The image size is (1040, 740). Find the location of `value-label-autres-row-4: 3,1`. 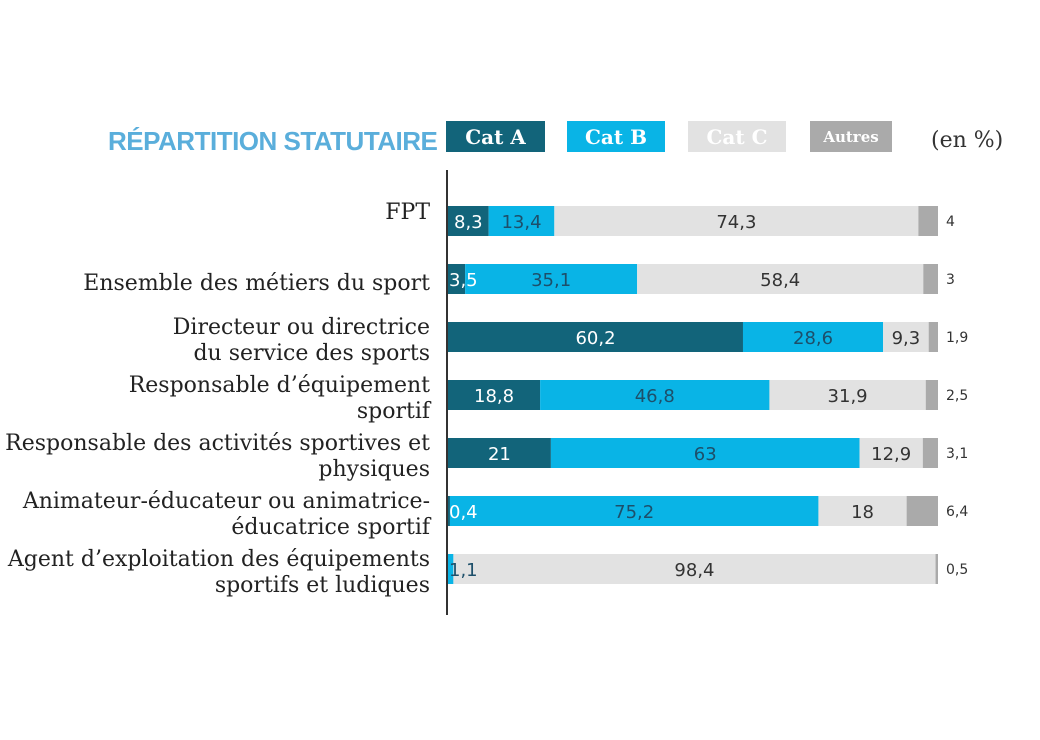

value-label-autres-row-4: 3,1 is located at coordinates (957, 454).